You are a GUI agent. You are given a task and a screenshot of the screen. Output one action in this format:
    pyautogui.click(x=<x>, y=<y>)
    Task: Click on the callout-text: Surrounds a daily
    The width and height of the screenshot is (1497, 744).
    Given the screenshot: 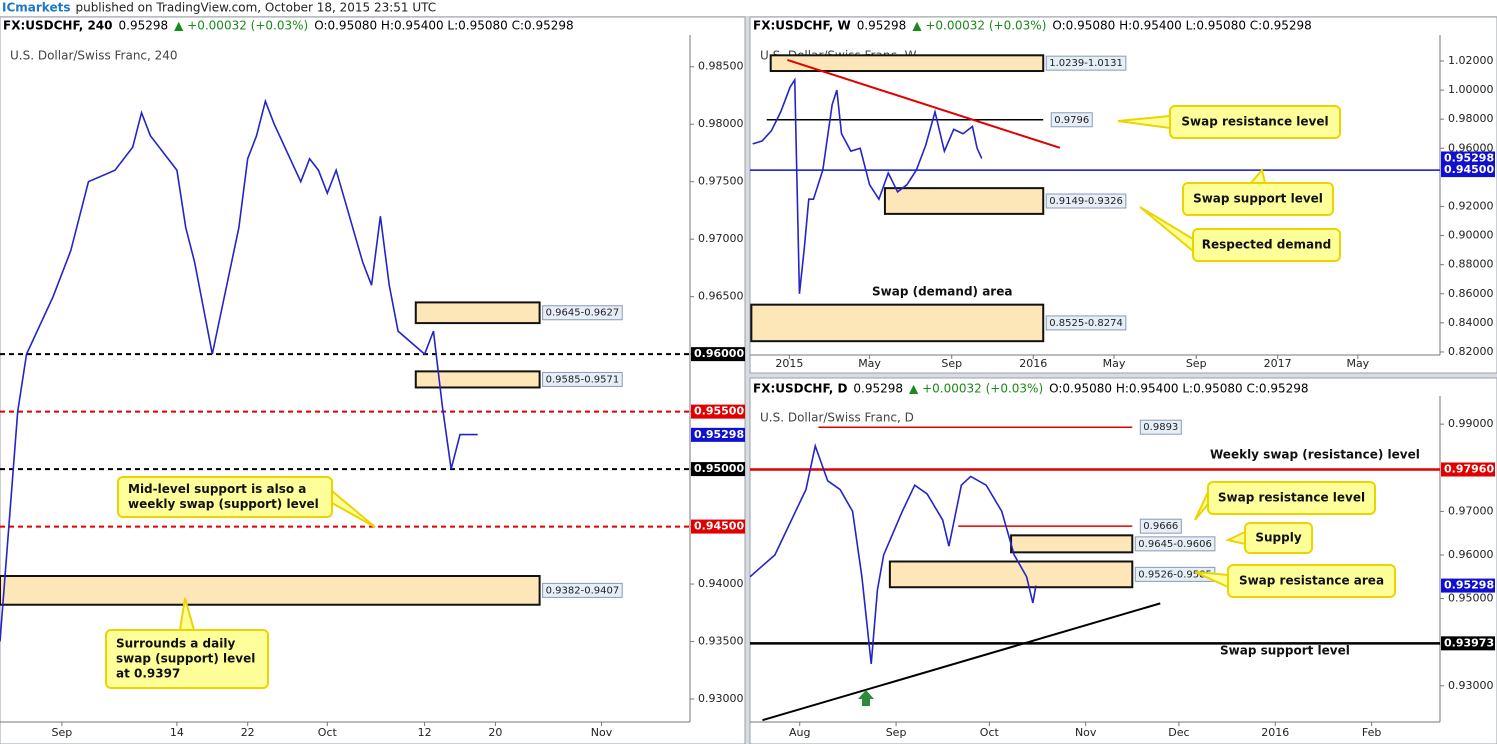 What is the action you would take?
    pyautogui.click(x=175, y=644)
    